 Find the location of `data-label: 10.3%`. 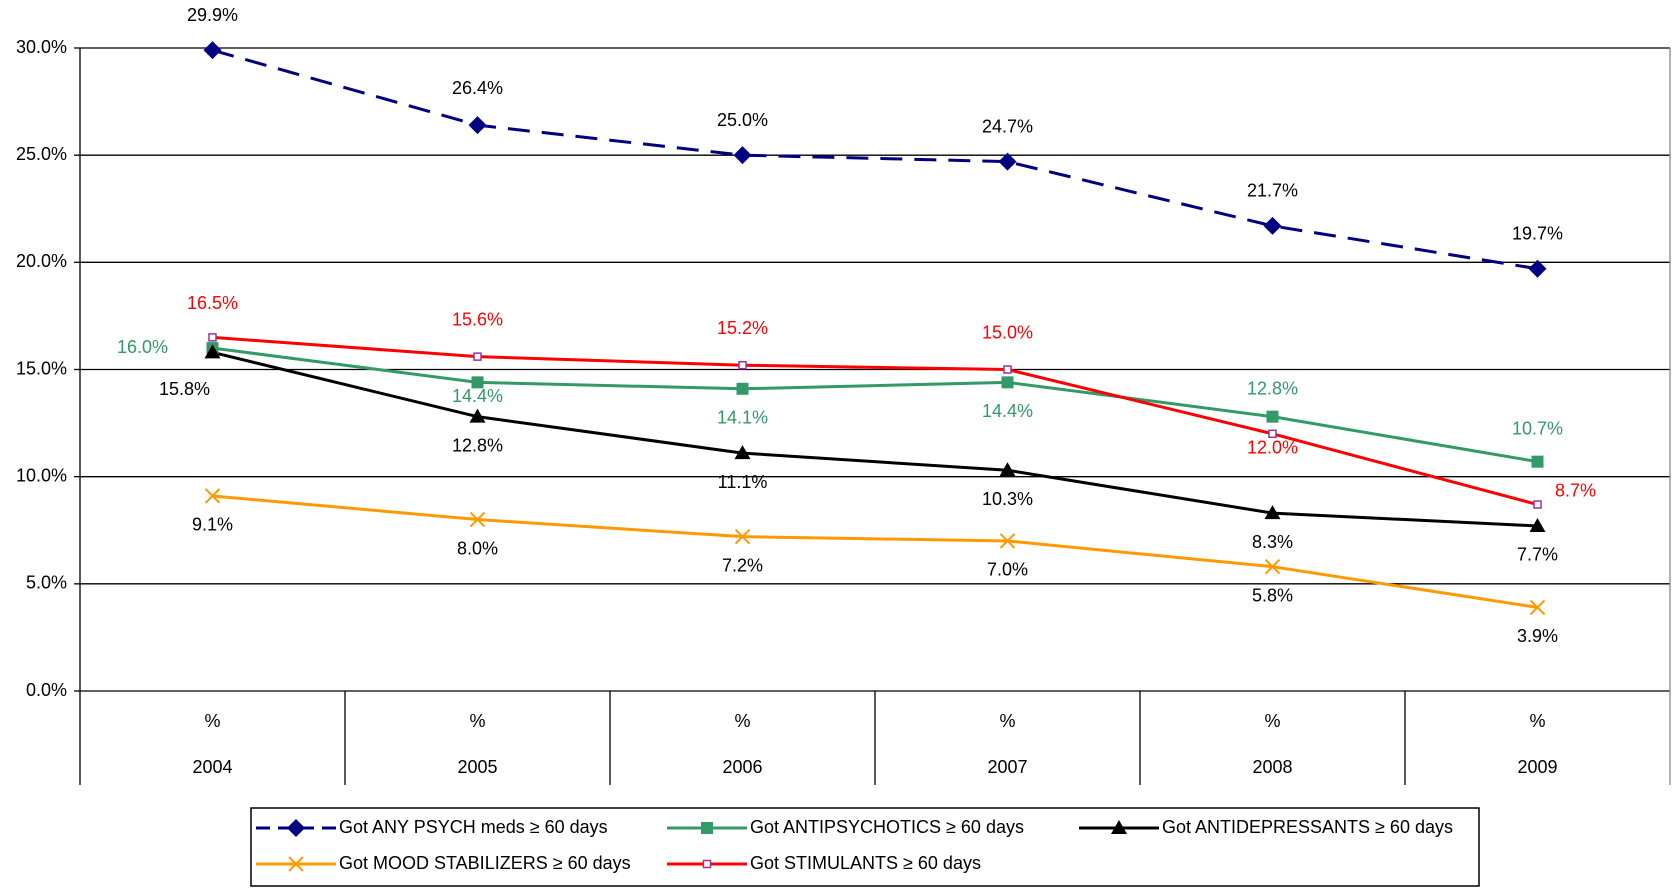

data-label: 10.3% is located at coordinates (1007, 499).